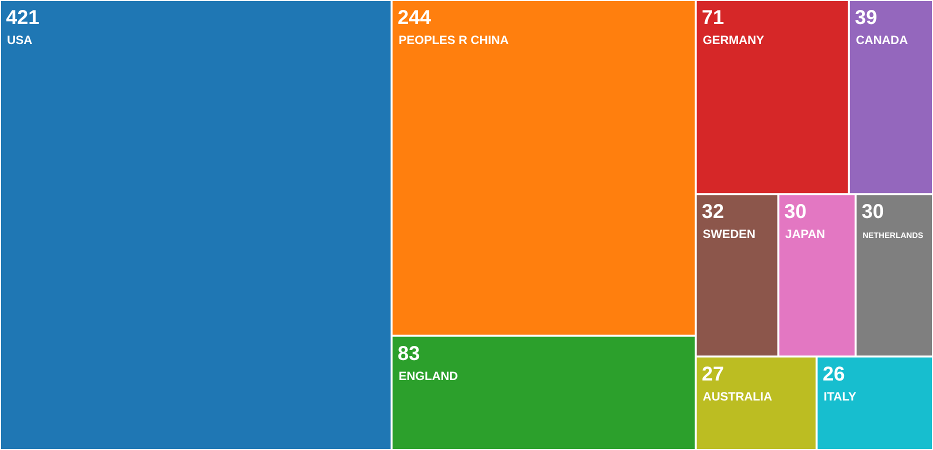 This screenshot has height=450, width=933. Describe the element at coordinates (713, 212) in the screenshot. I see `data-label: 32` at that location.